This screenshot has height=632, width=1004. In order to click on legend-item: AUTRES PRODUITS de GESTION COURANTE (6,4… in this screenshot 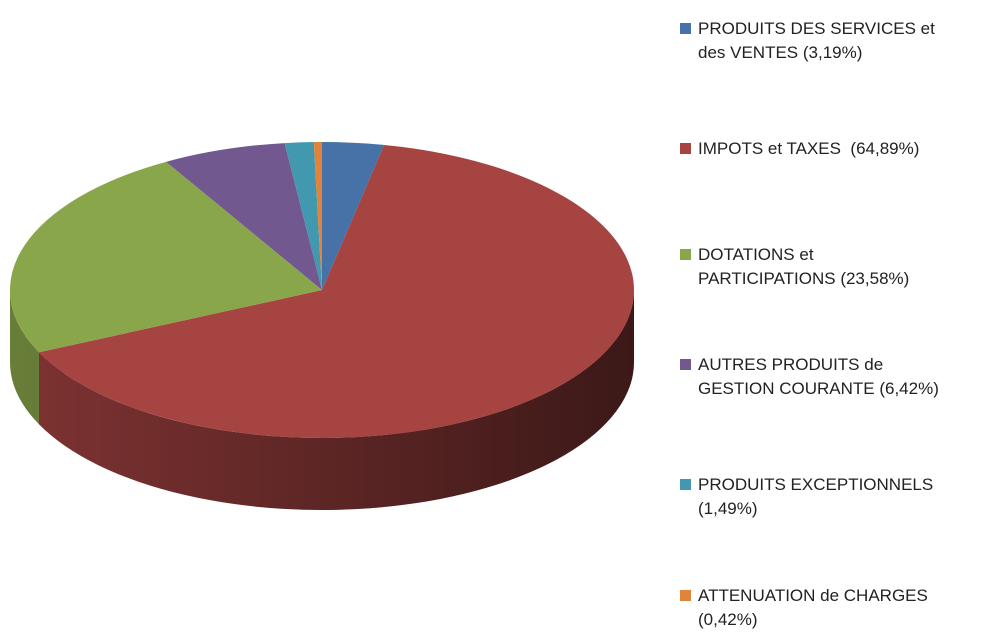, I will do `click(830, 377)`.